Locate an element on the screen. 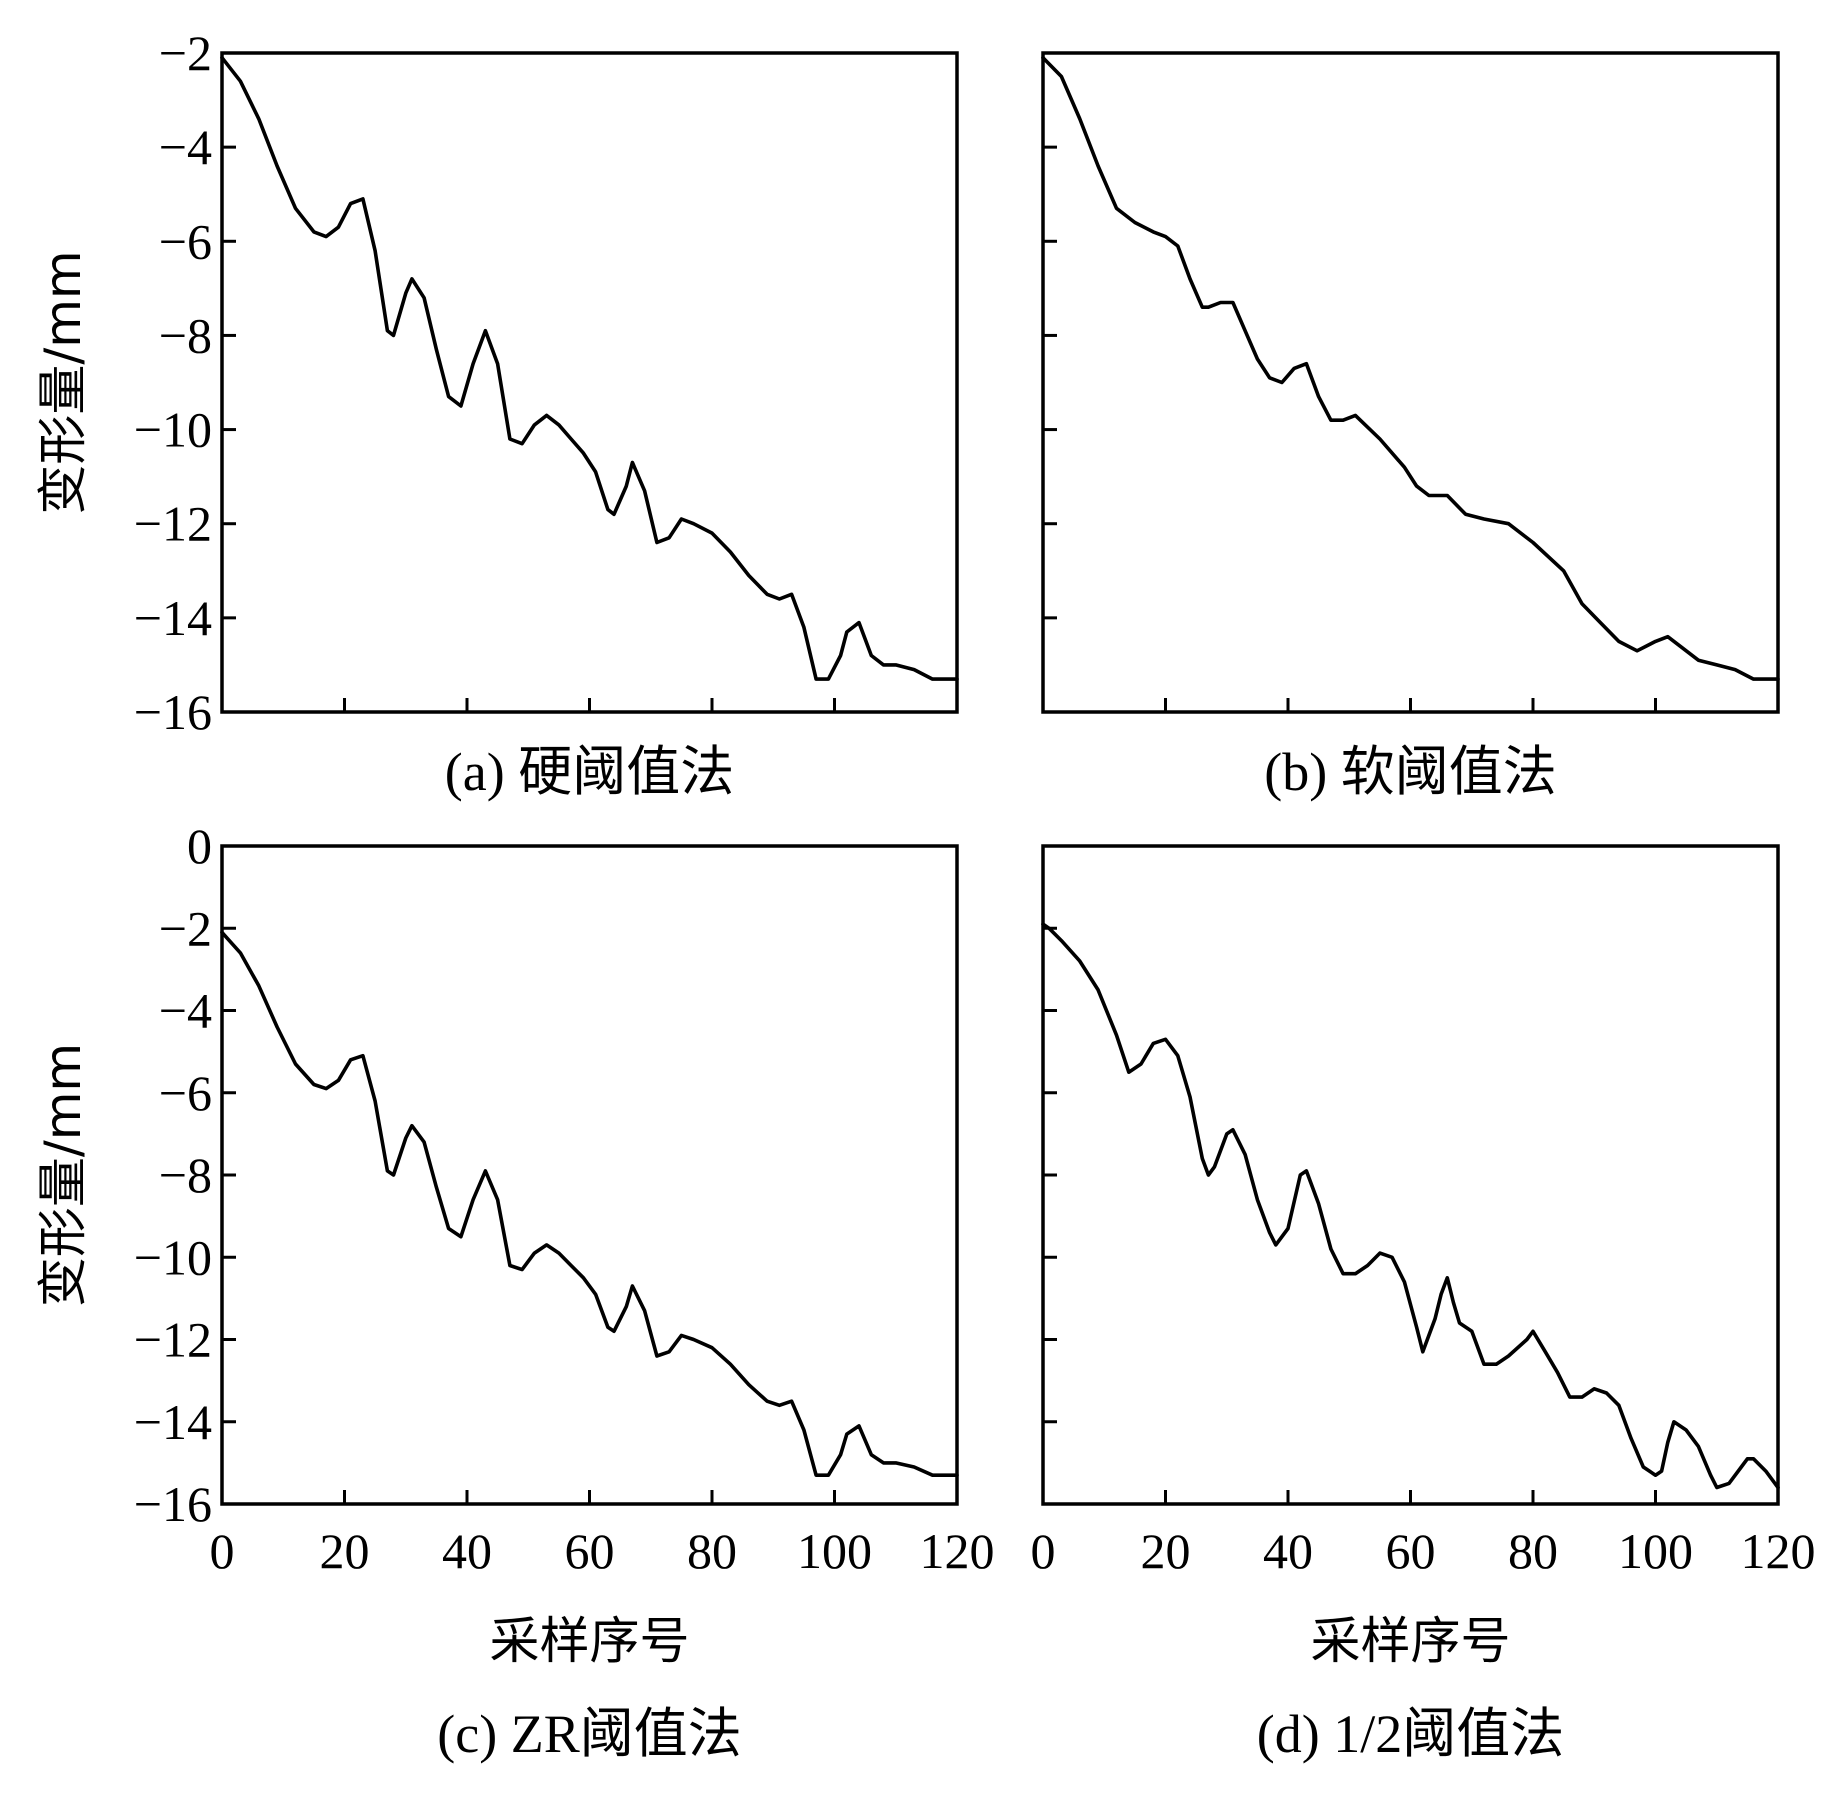 The image size is (1843, 1795). panel-caption: (b) 软阈值法 is located at coordinates (1410, 772).